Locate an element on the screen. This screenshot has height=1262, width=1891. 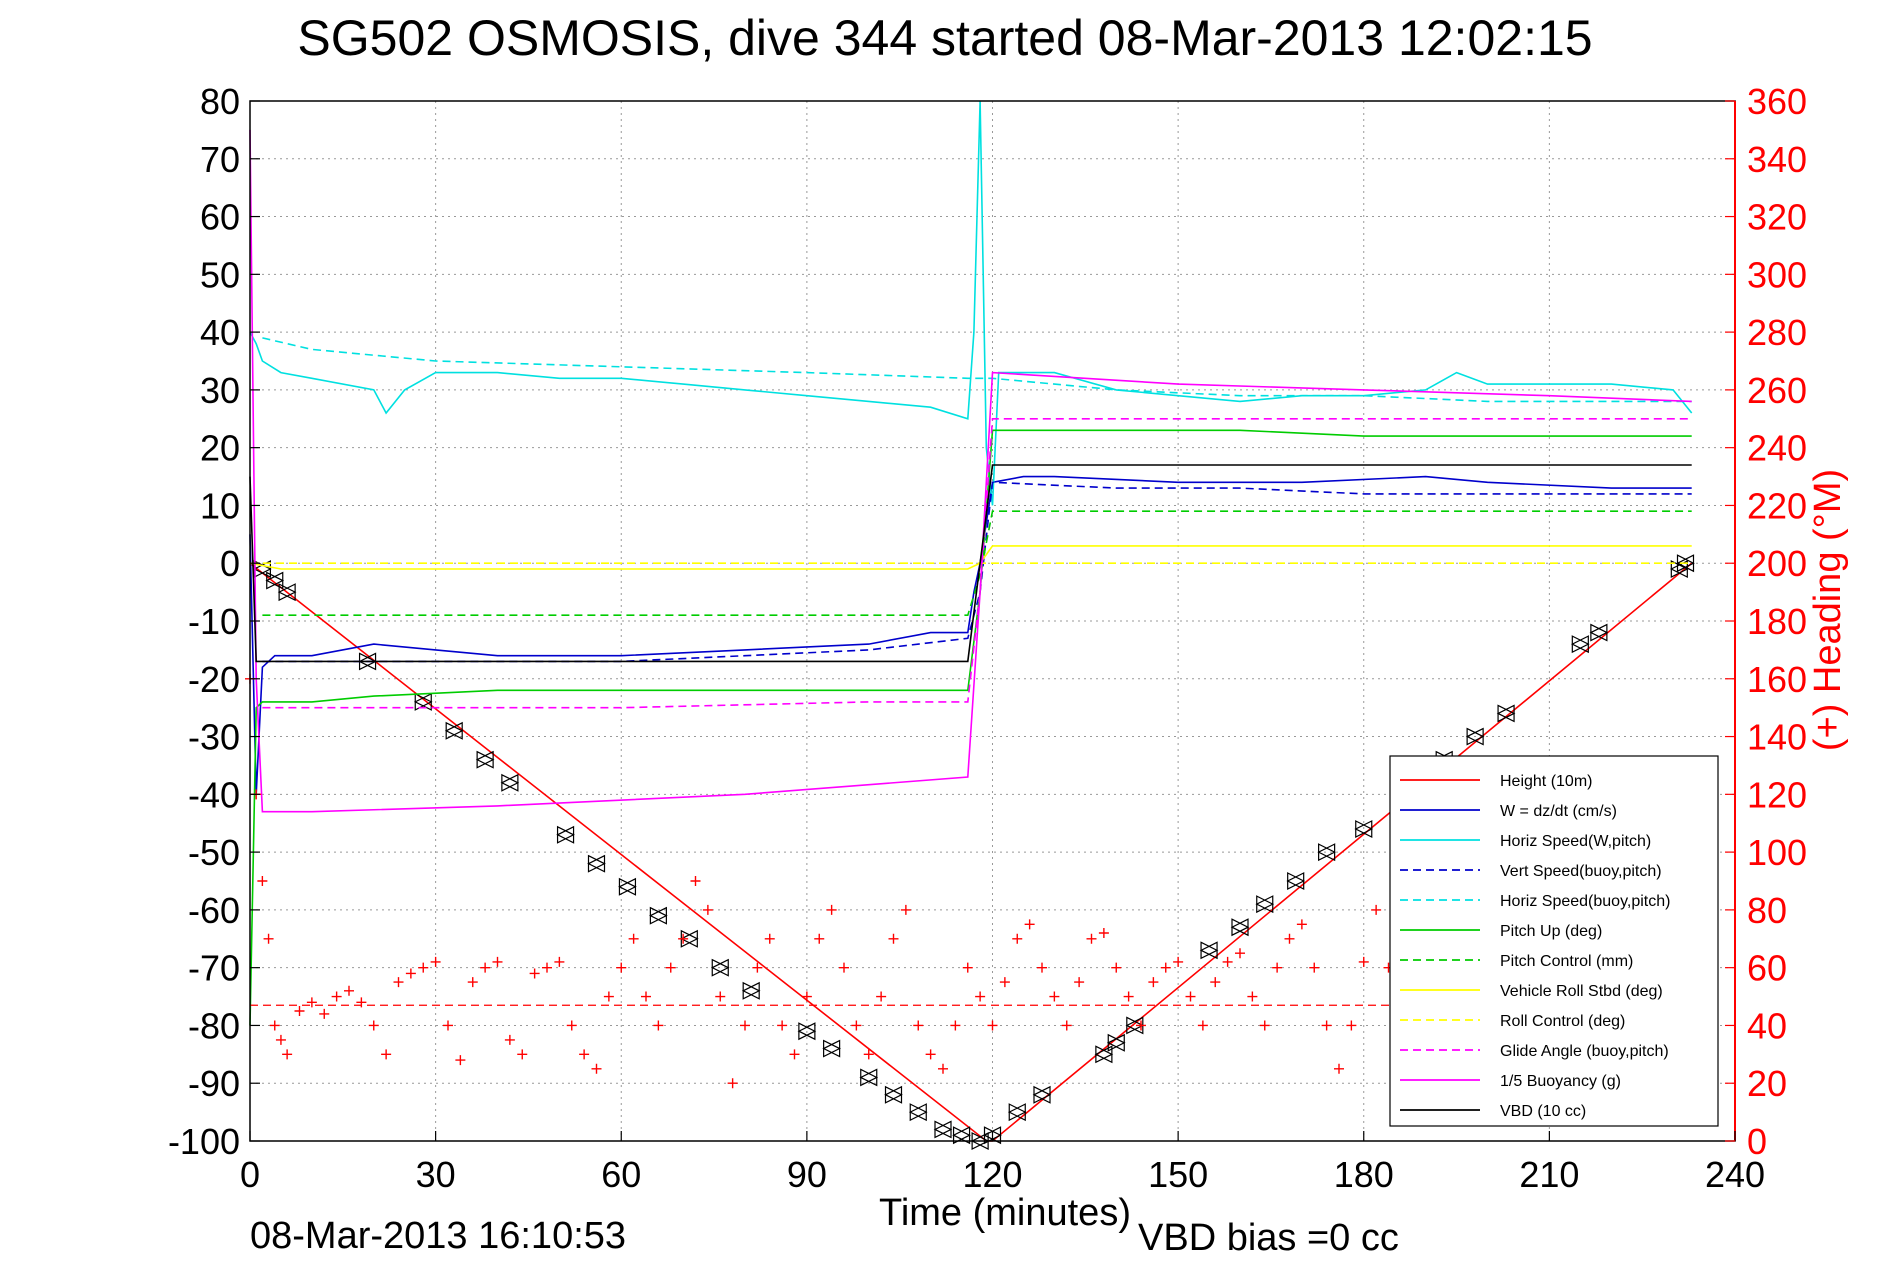
legend-entry-label: Vert Speed(buoy,pitch) is located at coordinates (1581, 871).